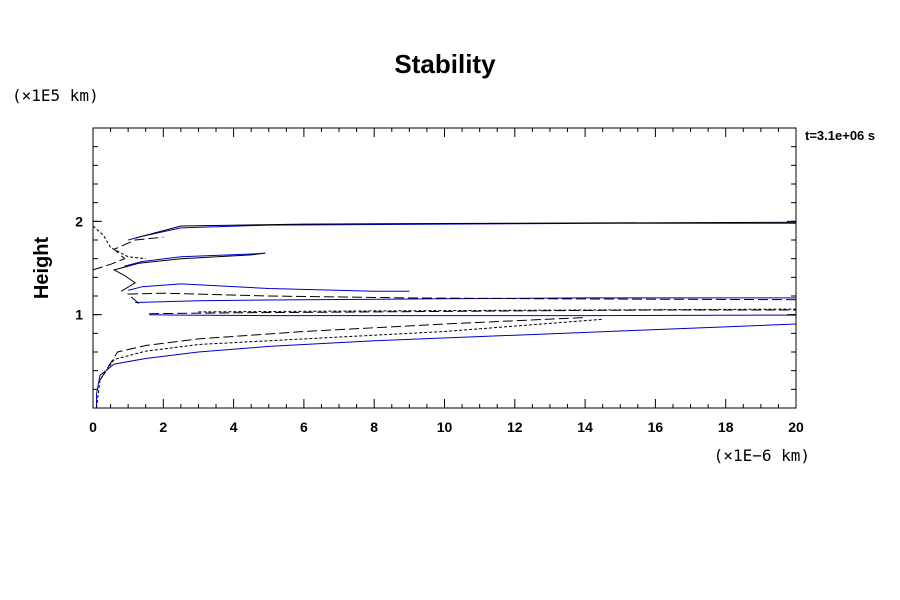 Image resolution: width=900 pixels, height=600 pixels. Describe the element at coordinates (93, 427) in the screenshot. I see `x-tick-label: 0` at that location.